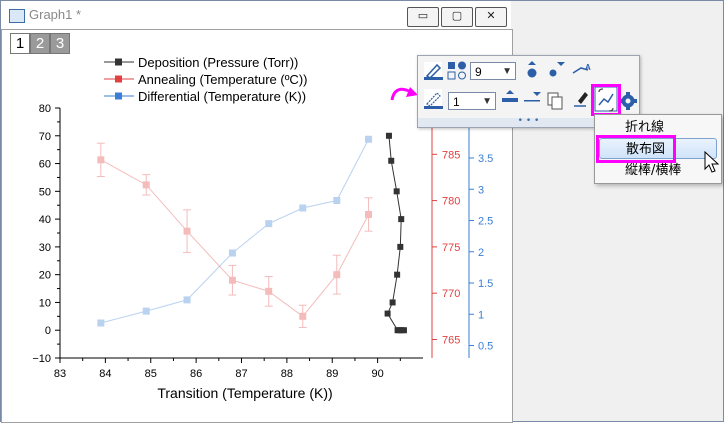  What do you see at coordinates (472, 101) in the screenshot?
I see `line-width-dropdown: 1 ▼` at bounding box center [472, 101].